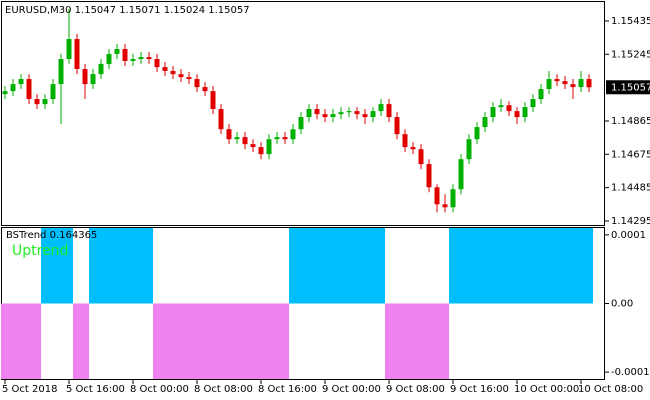  What do you see at coordinates (630, 154) in the screenshot?
I see `y-tick-label: 1.14675` at bounding box center [630, 154].